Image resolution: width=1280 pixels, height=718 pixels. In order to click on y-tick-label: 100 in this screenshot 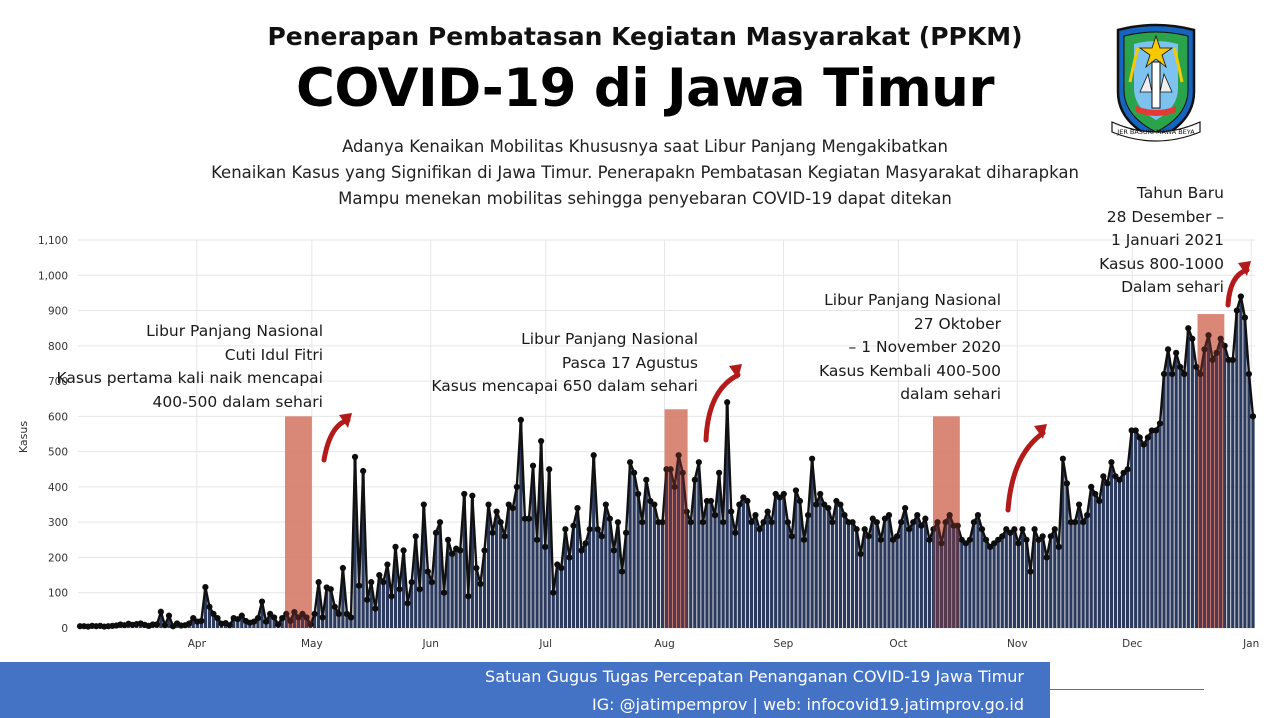, I will do `click(58, 594)`.